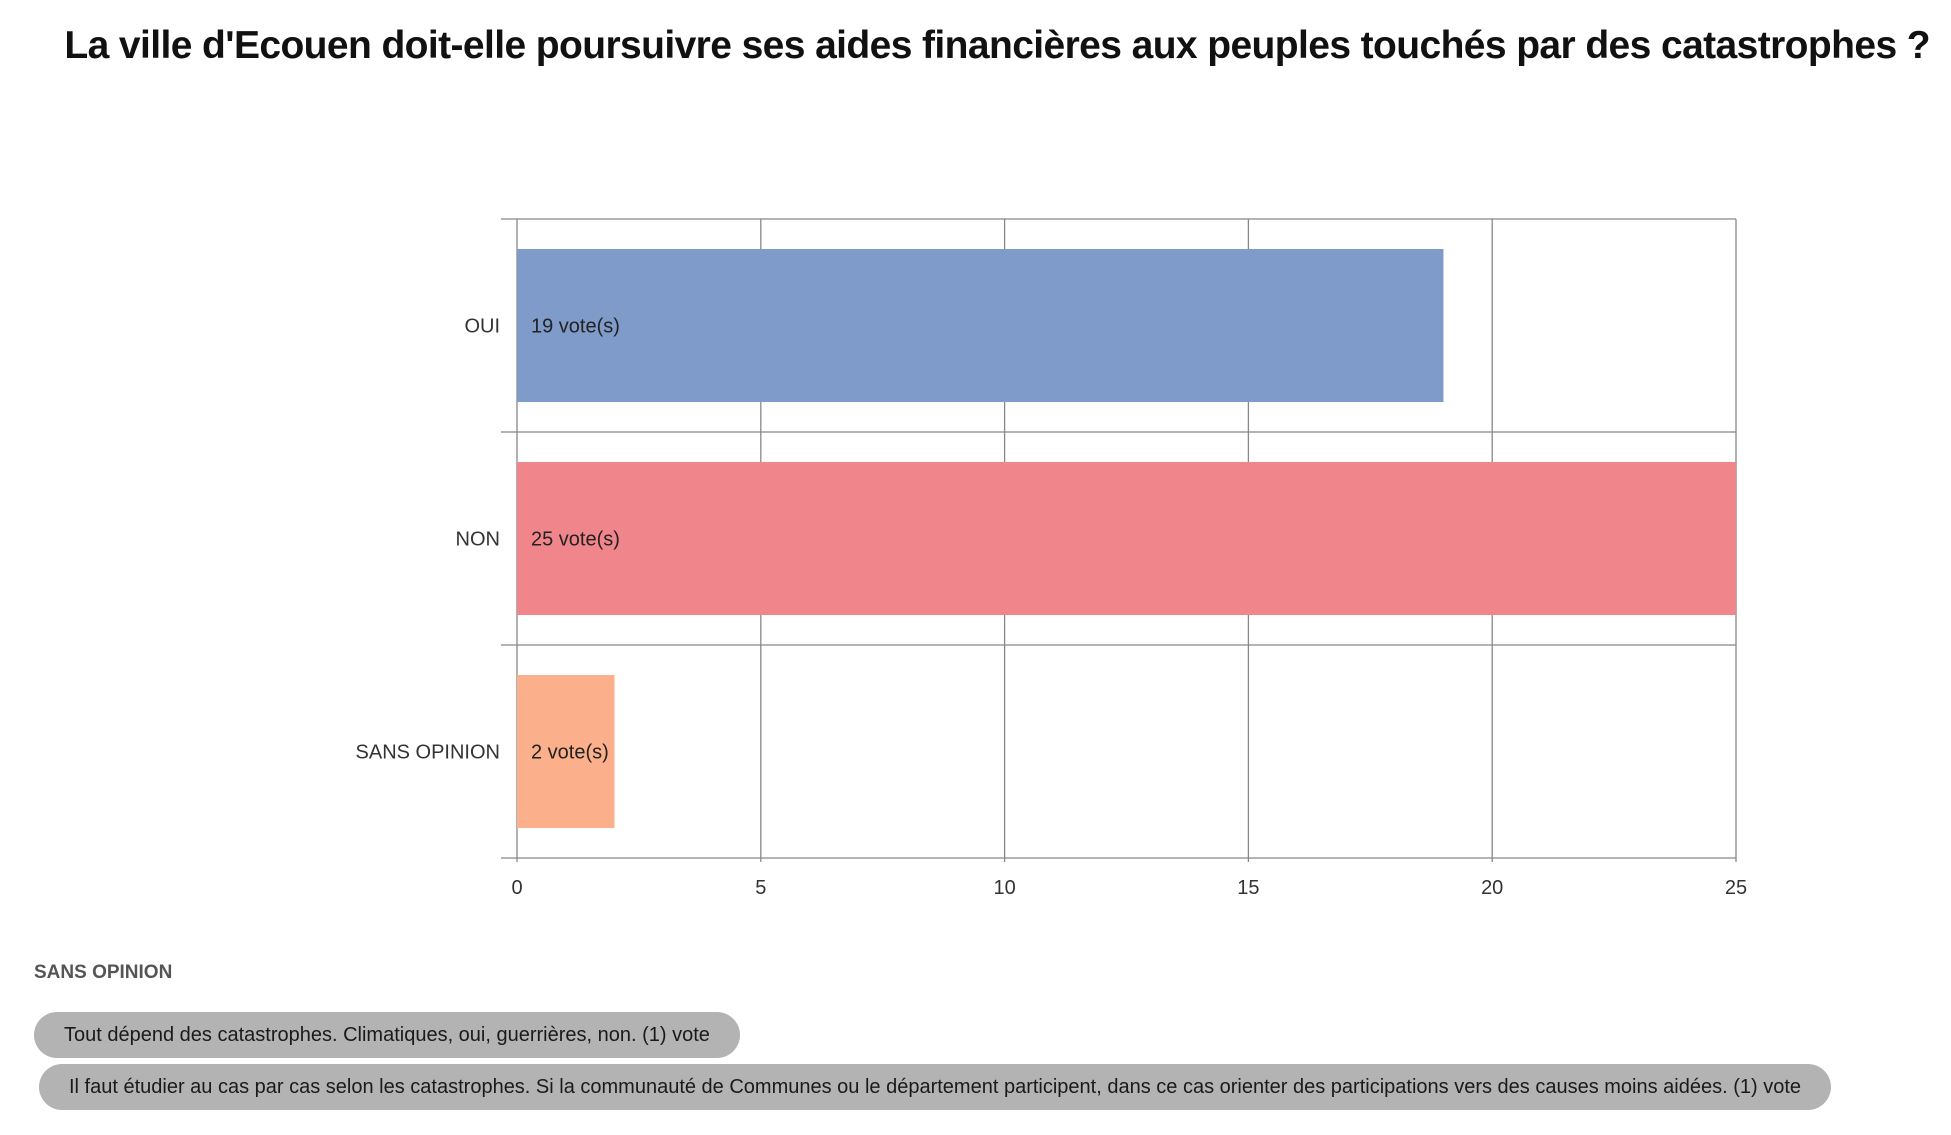 The height and width of the screenshot is (1135, 1951). Describe the element at coordinates (1492, 888) in the screenshot. I see `x-tick-label: 20` at that location.